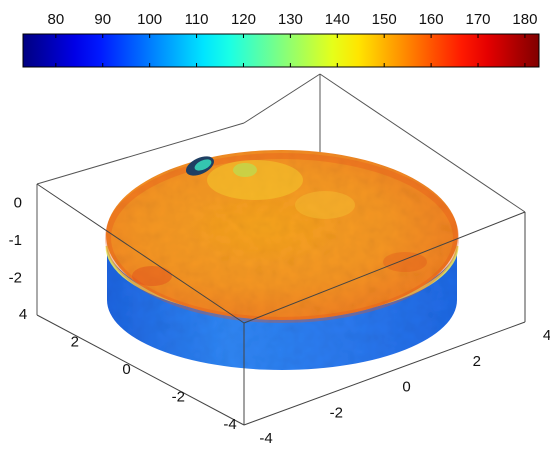 The image size is (550, 454). Describe the element at coordinates (149, 19) in the screenshot. I see `colorbar-tick-label: 100` at that location.